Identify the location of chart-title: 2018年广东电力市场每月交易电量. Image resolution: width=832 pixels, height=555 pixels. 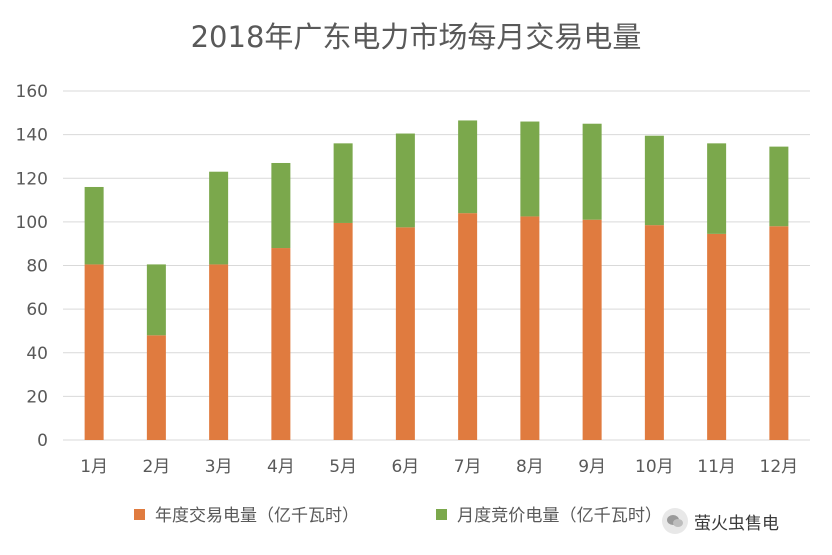
(416, 37).